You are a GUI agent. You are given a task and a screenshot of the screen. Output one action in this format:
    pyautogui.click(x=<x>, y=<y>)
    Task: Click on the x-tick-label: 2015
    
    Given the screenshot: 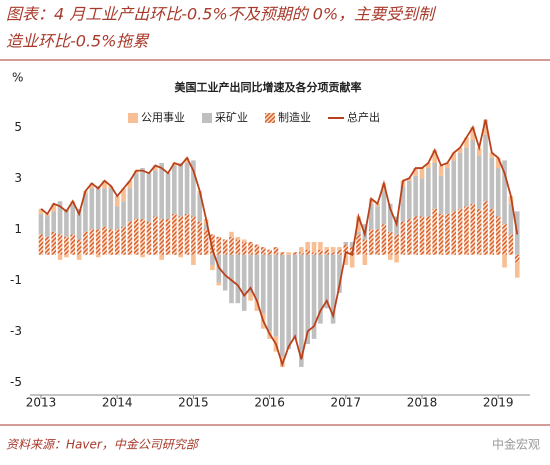 What is the action you would take?
    pyautogui.click(x=193, y=403)
    